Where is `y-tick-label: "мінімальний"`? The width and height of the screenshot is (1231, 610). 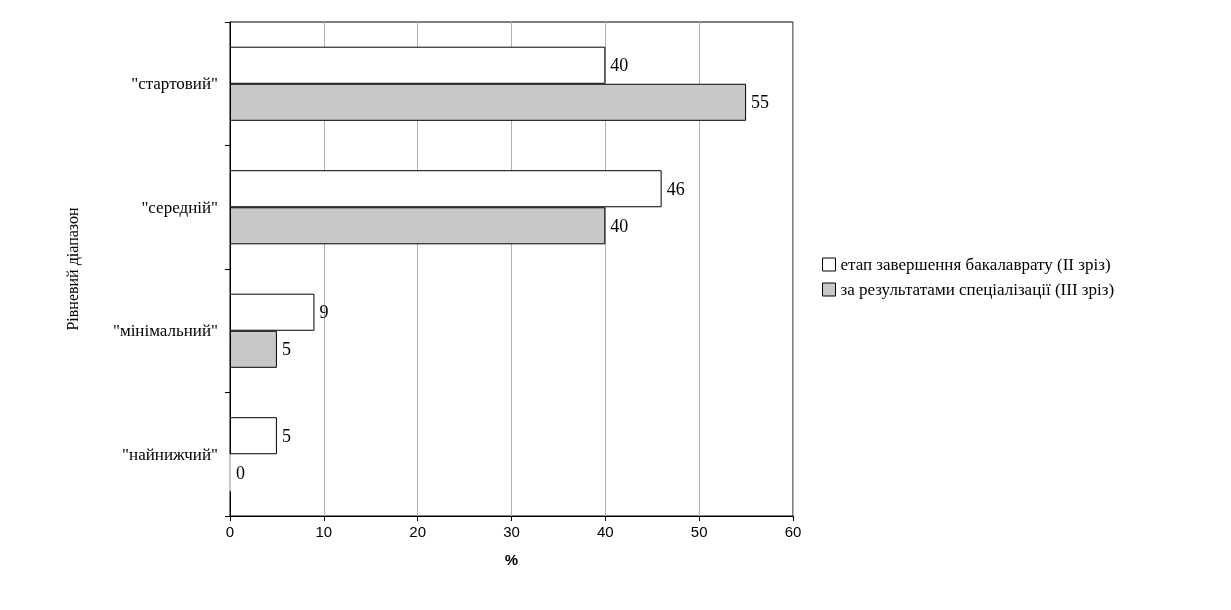 y-tick-label: "мінімальний" is located at coordinates (165, 331).